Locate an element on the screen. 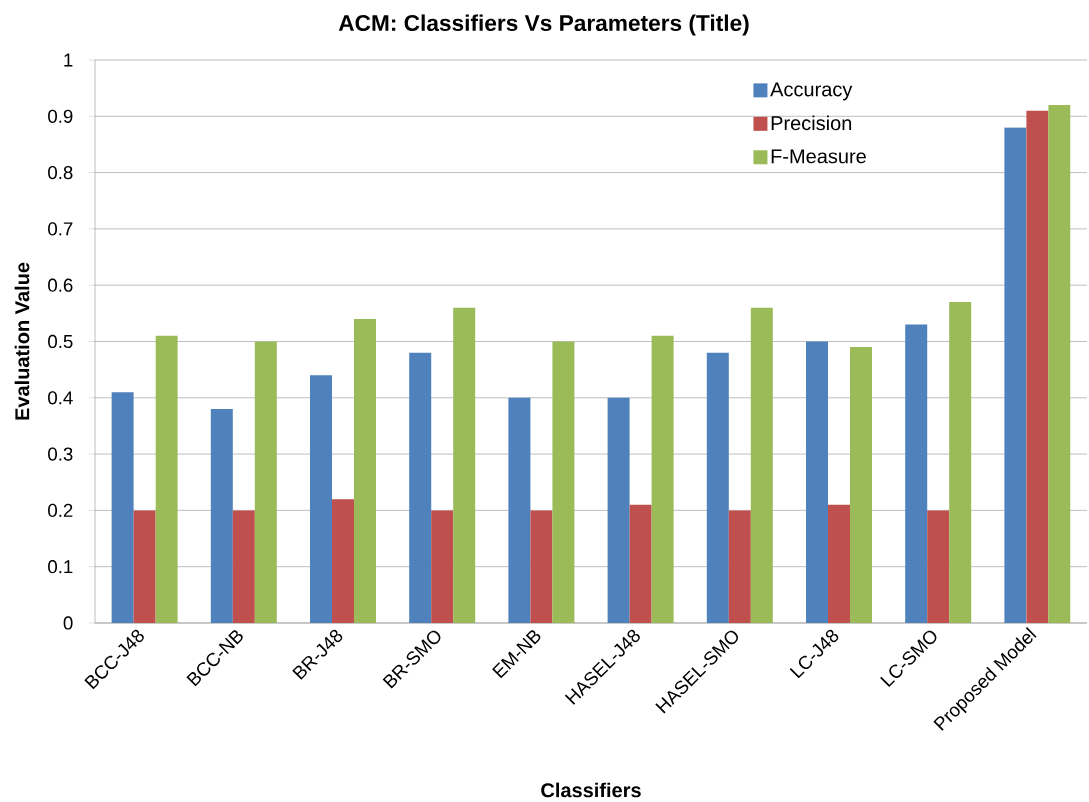 This screenshot has height=802, width=1089. y-tick-label: 0.6 is located at coordinates (60, 285).